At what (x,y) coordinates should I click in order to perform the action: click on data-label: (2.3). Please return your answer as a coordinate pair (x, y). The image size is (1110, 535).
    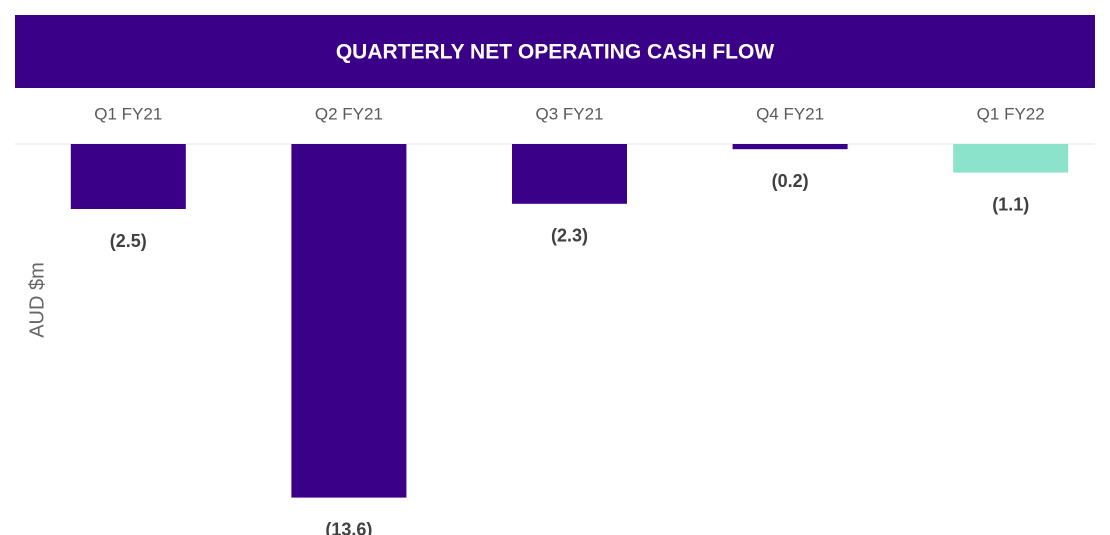
    Looking at the image, I should click on (569, 236).